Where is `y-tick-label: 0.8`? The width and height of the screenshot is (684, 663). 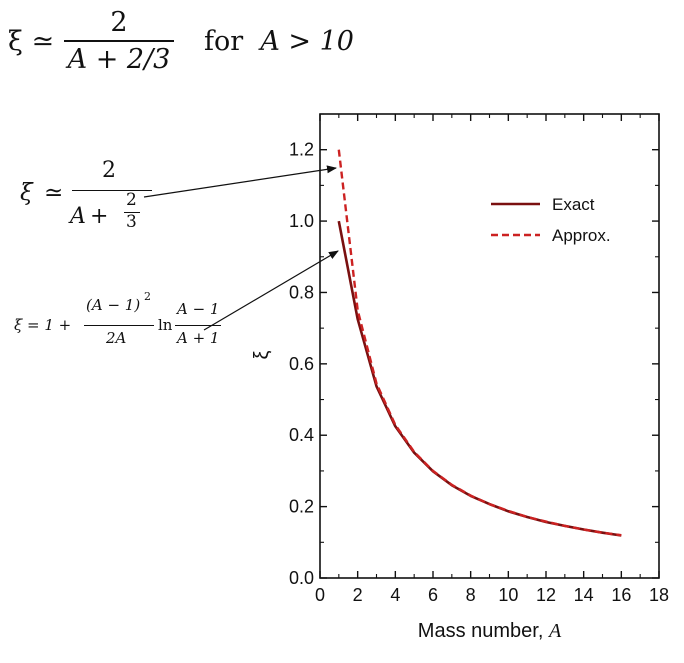 y-tick-label: 0.8 is located at coordinates (301, 292).